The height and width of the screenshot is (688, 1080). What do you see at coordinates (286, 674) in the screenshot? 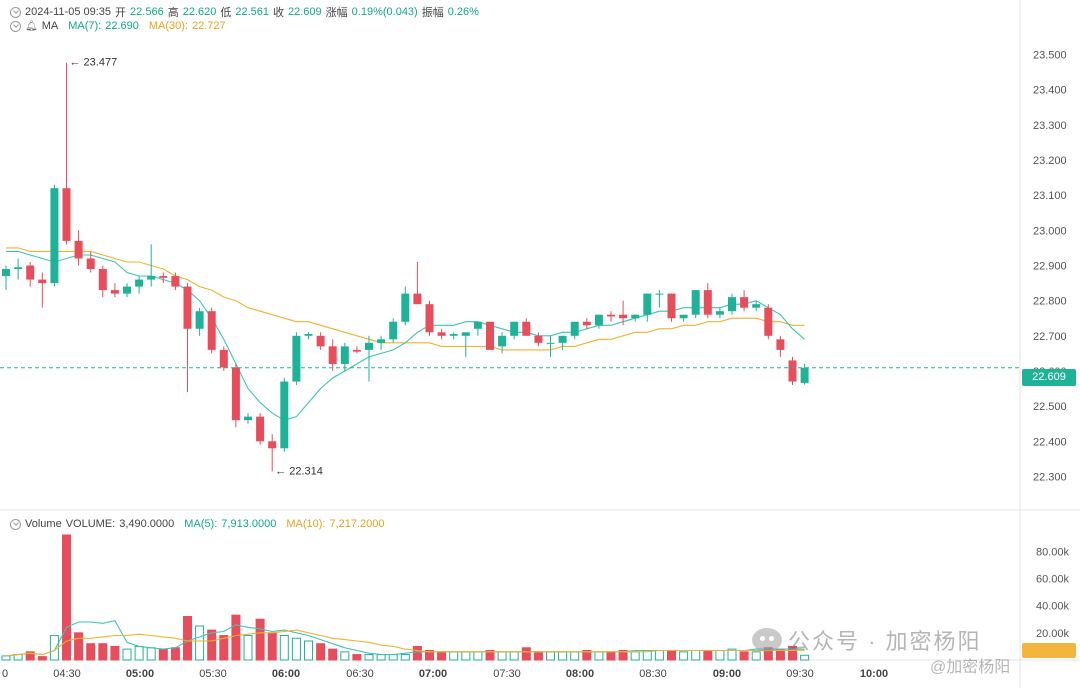
I see `time-tick-label: 06:00` at bounding box center [286, 674].